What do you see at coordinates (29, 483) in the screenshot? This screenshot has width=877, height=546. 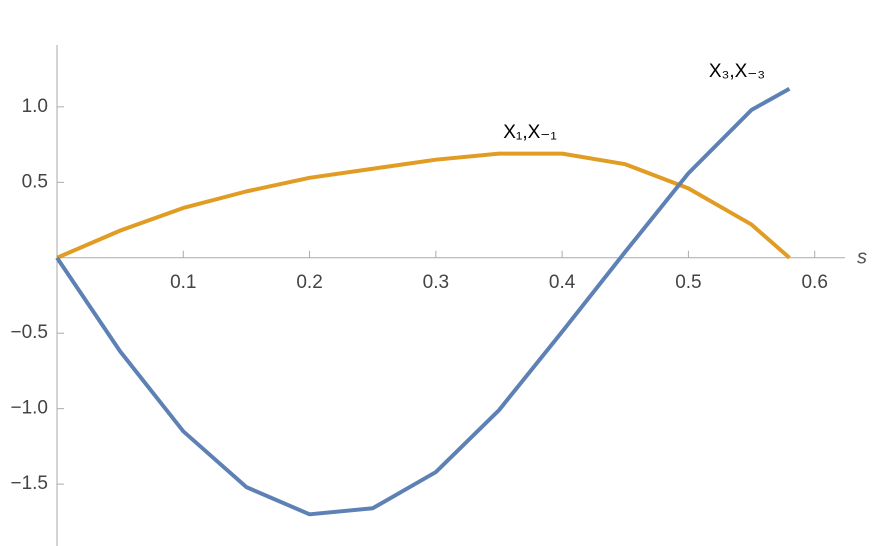 I see `y-tick-label: −1.5` at bounding box center [29, 483].